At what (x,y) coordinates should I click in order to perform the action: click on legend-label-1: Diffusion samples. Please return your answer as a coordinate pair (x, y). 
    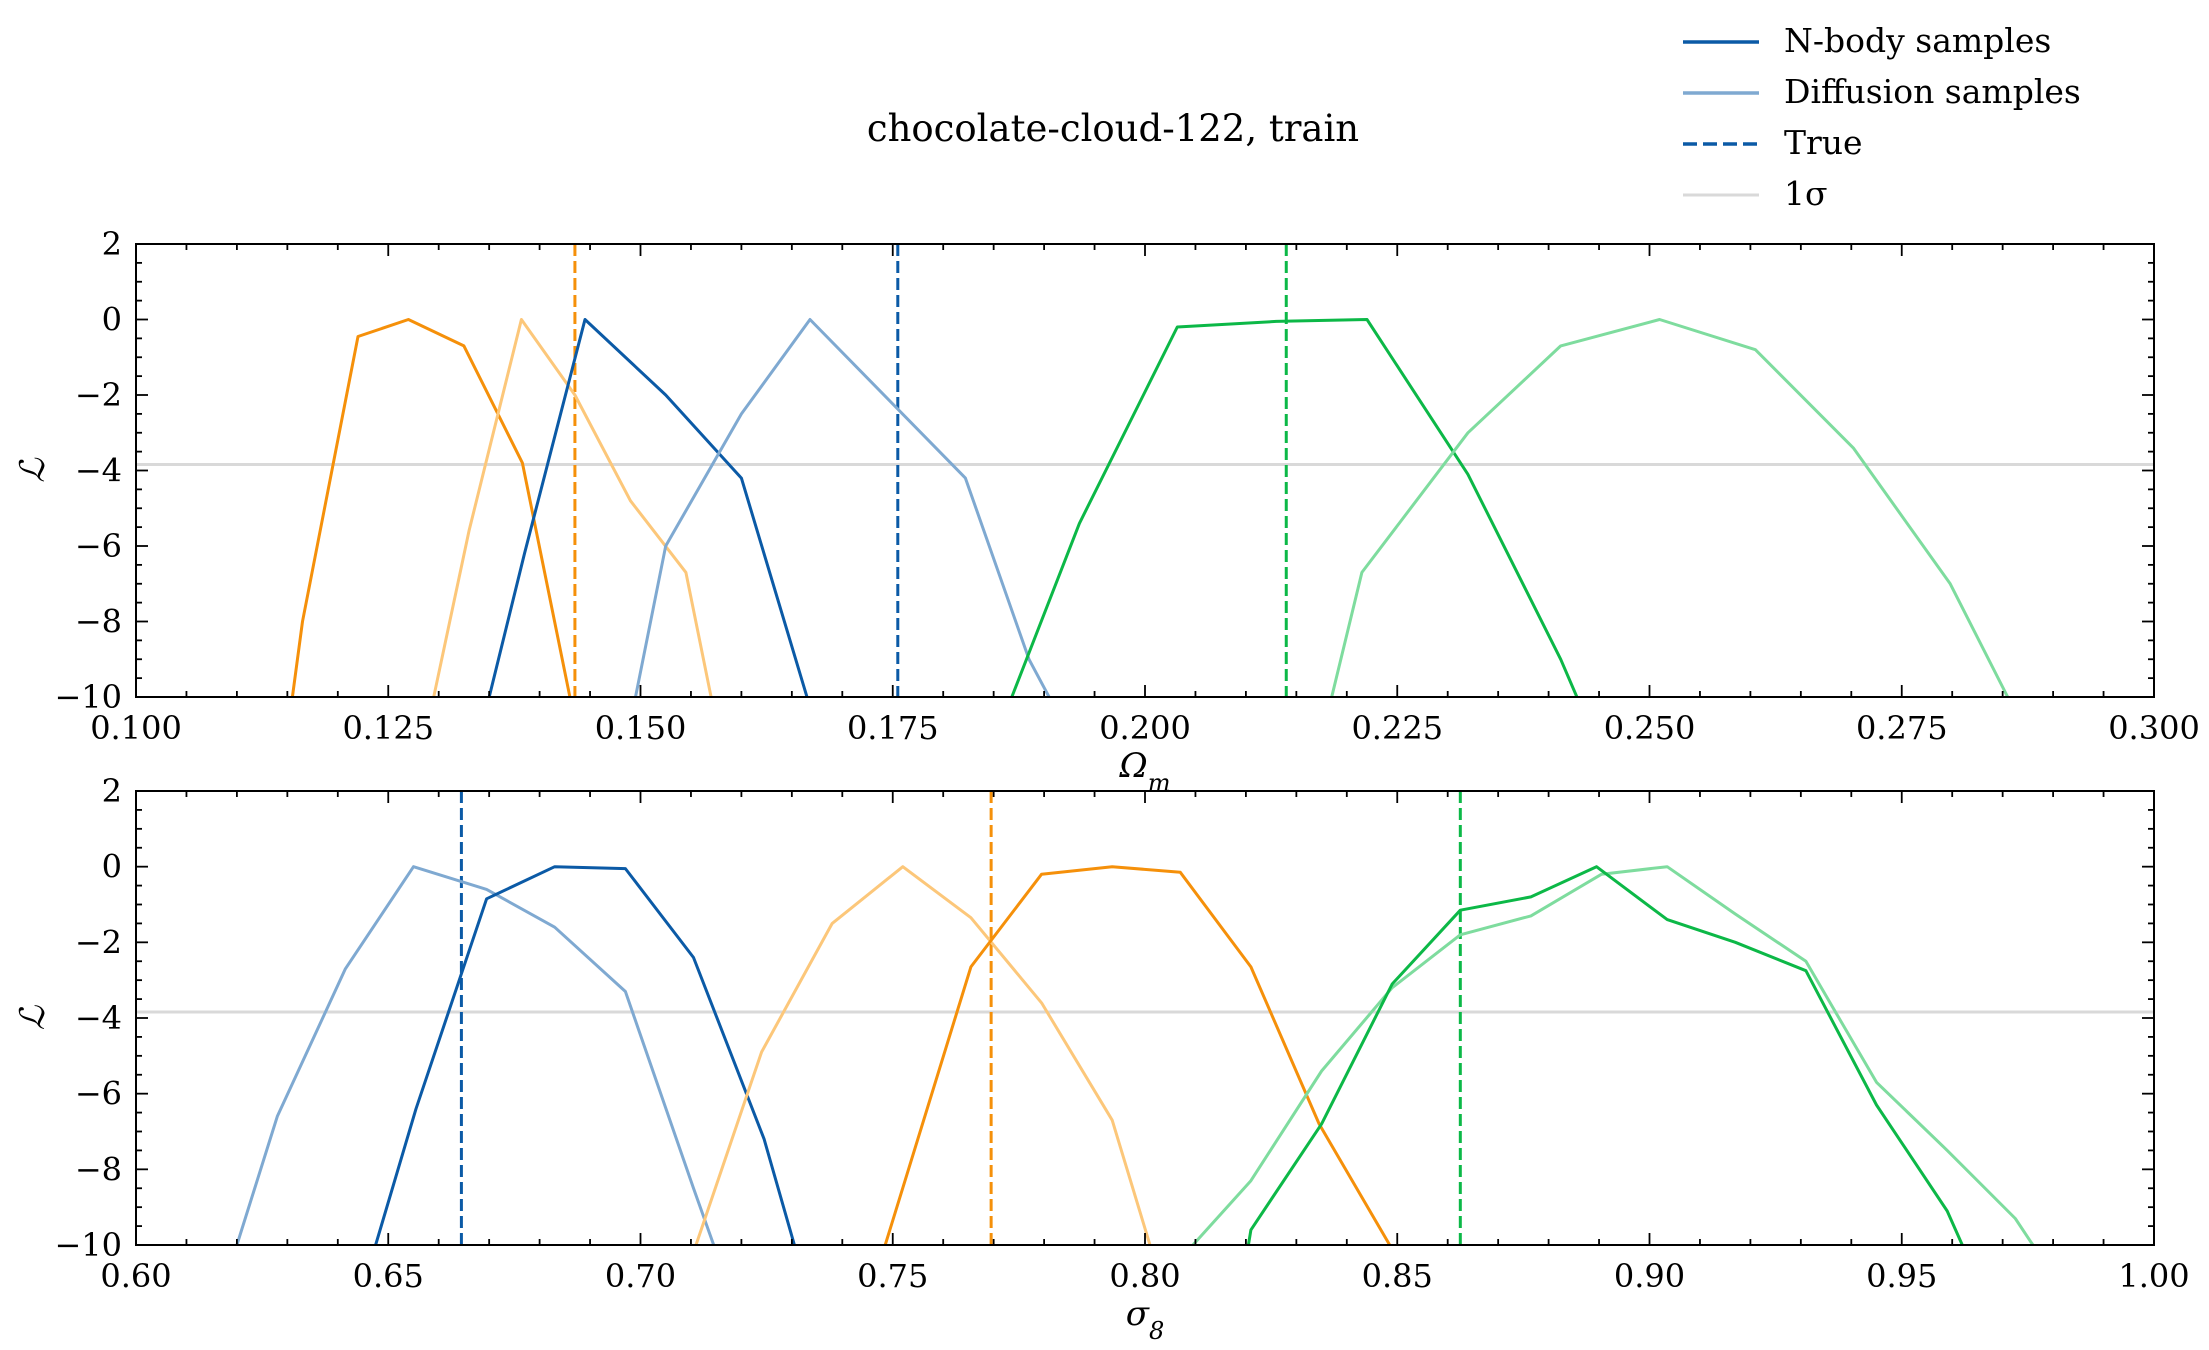
    Looking at the image, I should click on (1932, 91).